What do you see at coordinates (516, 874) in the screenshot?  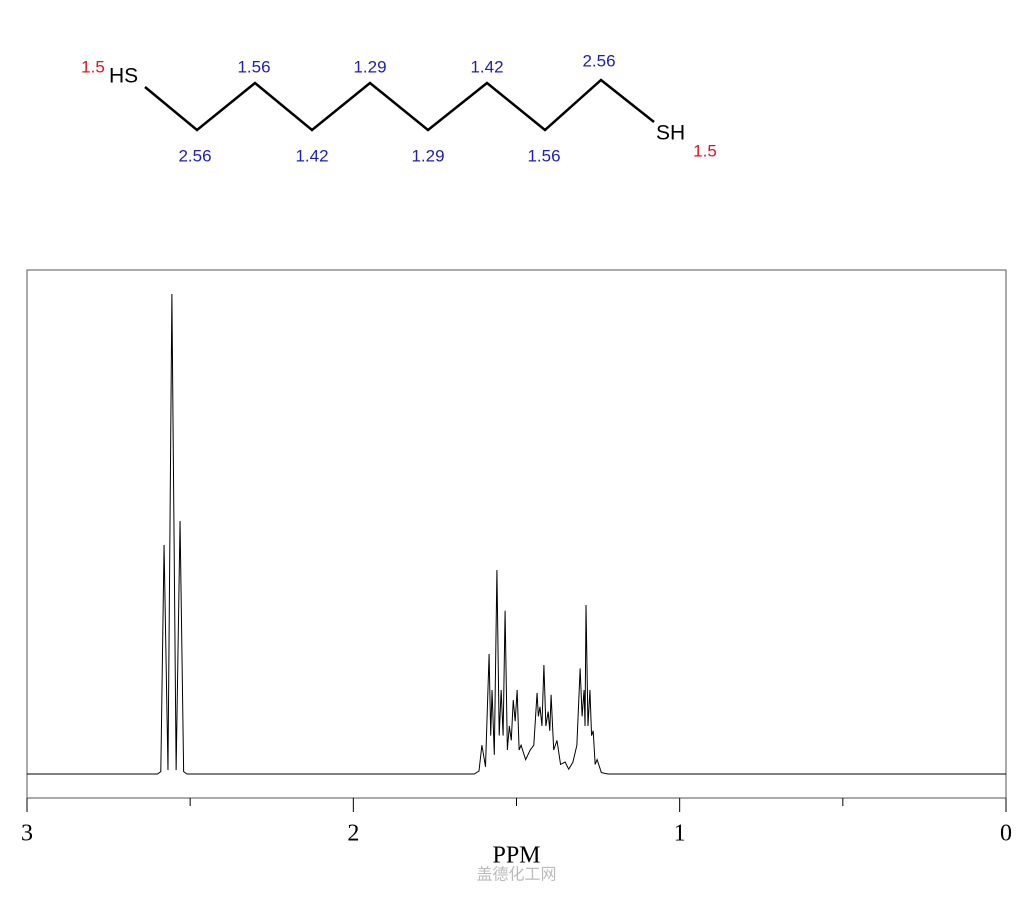 I see `watermark: 盖德化工网` at bounding box center [516, 874].